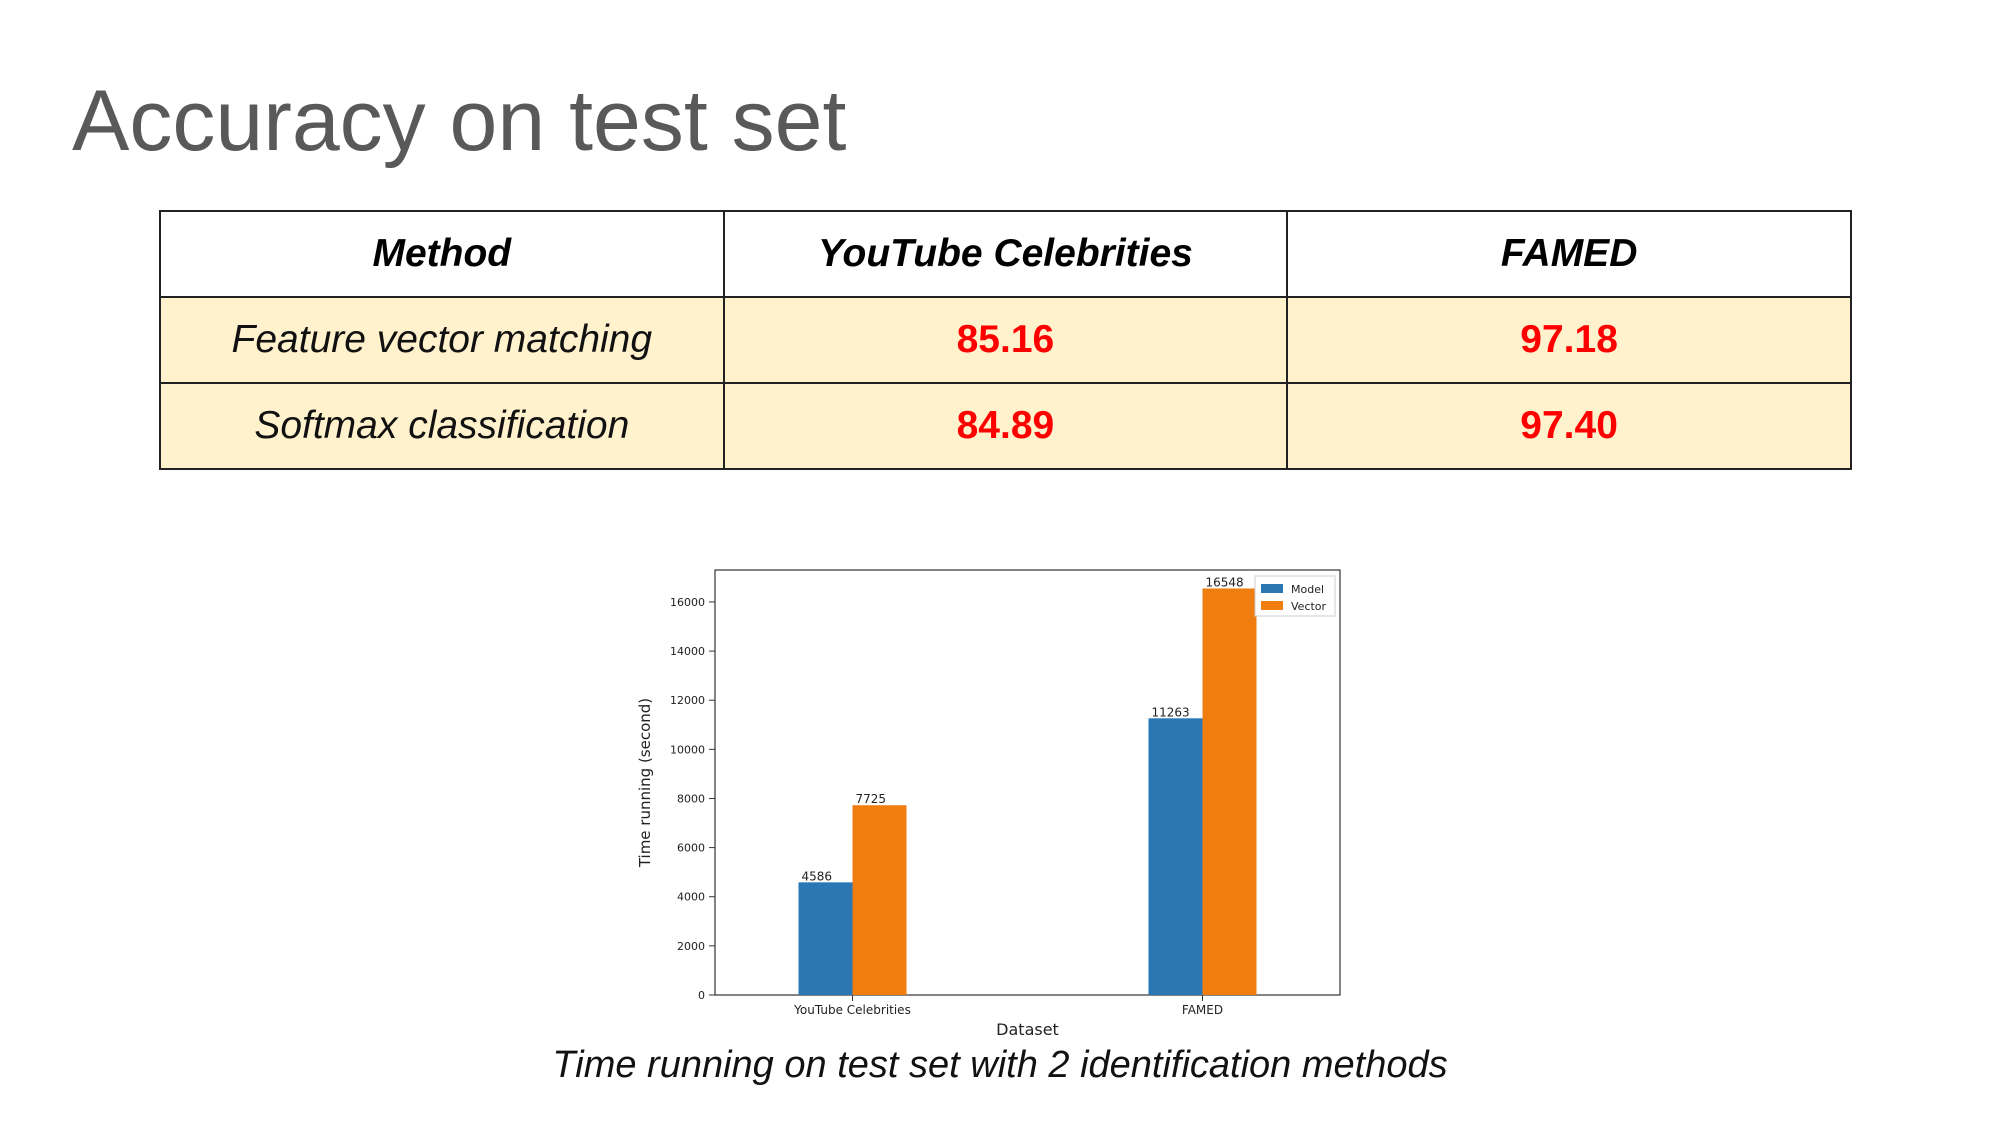 The image size is (2000, 1125). I want to click on y-tick-label: 14000, so click(687, 651).